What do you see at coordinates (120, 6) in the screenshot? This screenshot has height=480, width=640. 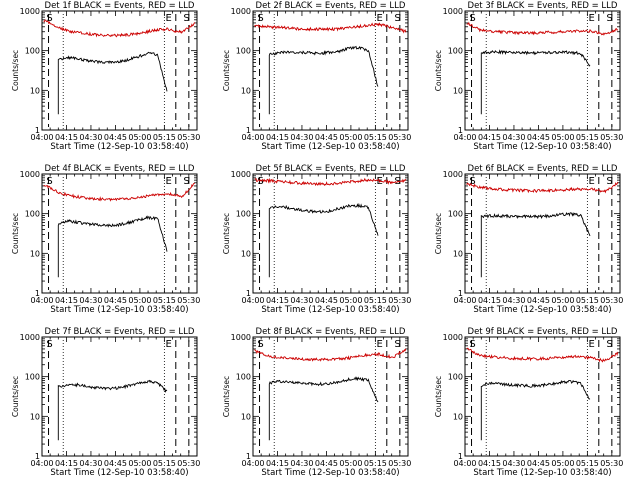 I see `panel-title: Det 1f BLACK = Events, RED = LLD` at bounding box center [120, 6].